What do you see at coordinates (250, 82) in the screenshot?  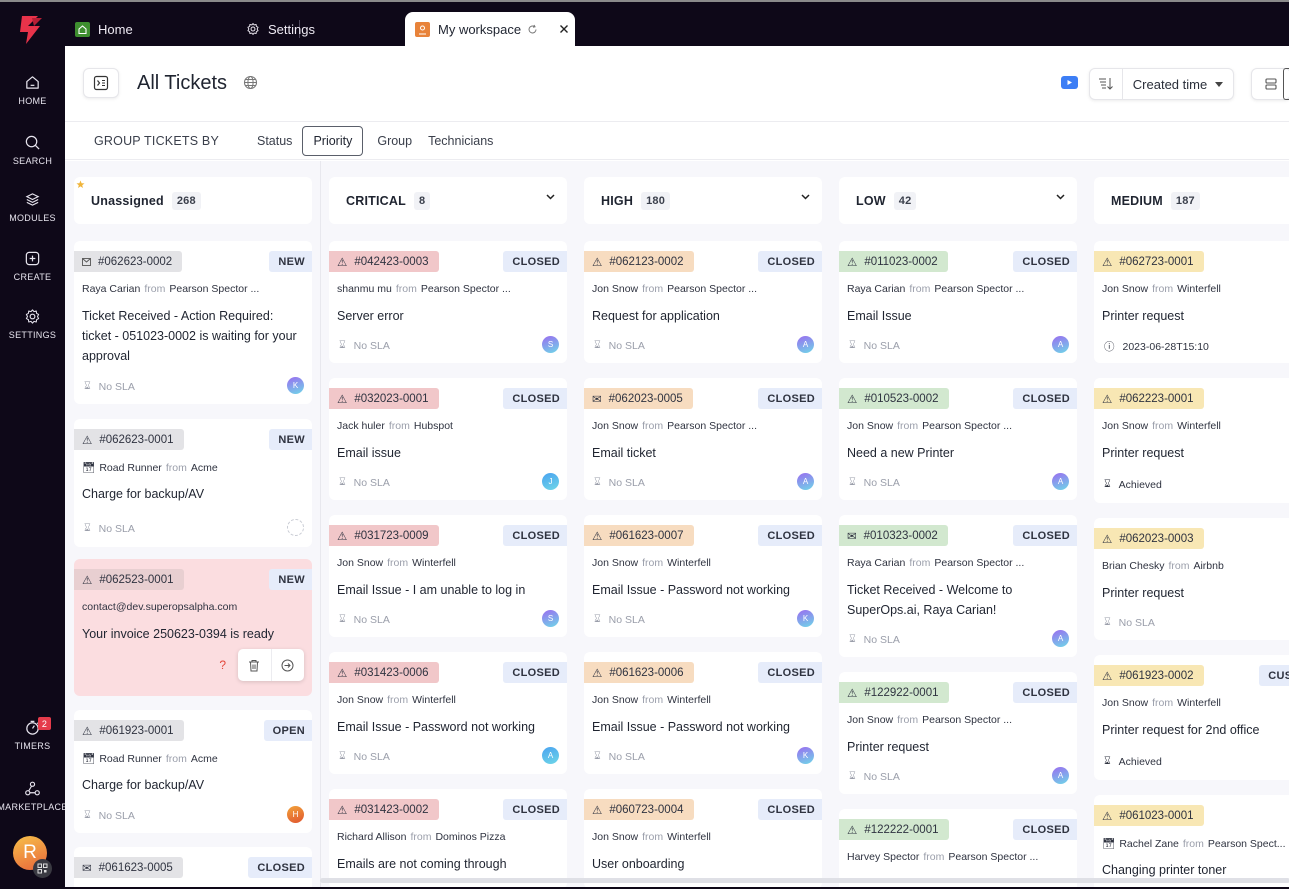 I see `globe-icon` at bounding box center [250, 82].